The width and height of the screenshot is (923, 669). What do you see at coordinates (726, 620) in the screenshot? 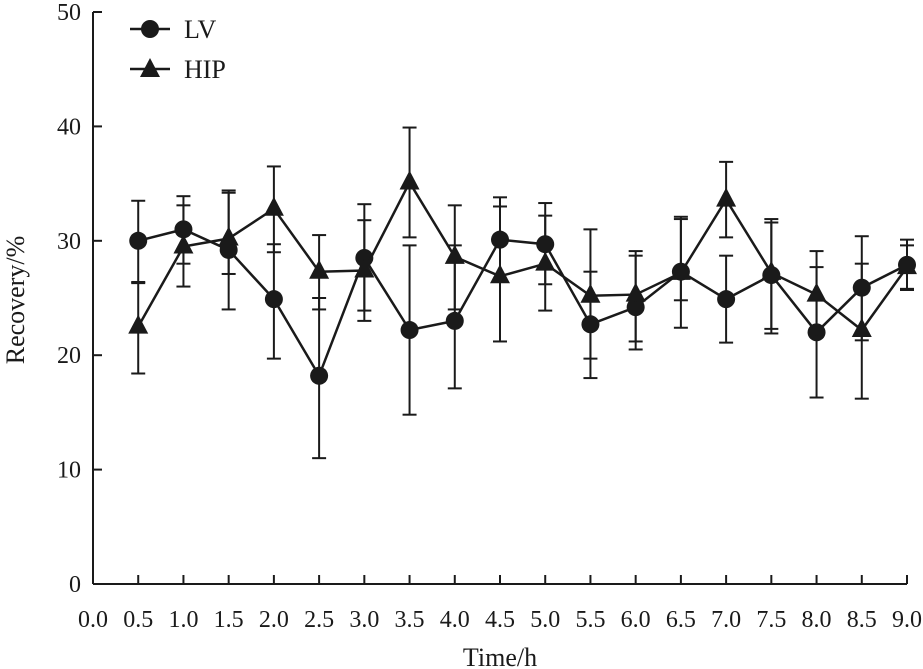
I see `x-tick-label-14: 7.0` at bounding box center [726, 620].